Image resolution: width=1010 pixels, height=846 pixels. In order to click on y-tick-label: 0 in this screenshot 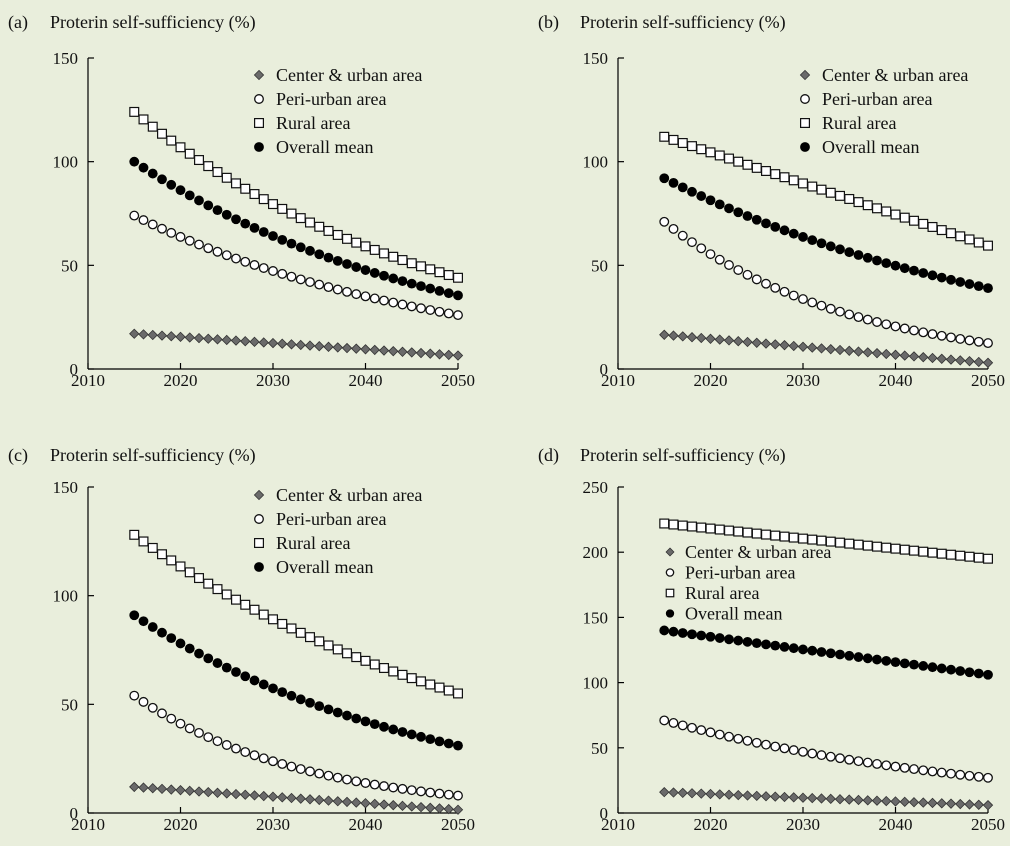, I will do `click(74, 813)`.